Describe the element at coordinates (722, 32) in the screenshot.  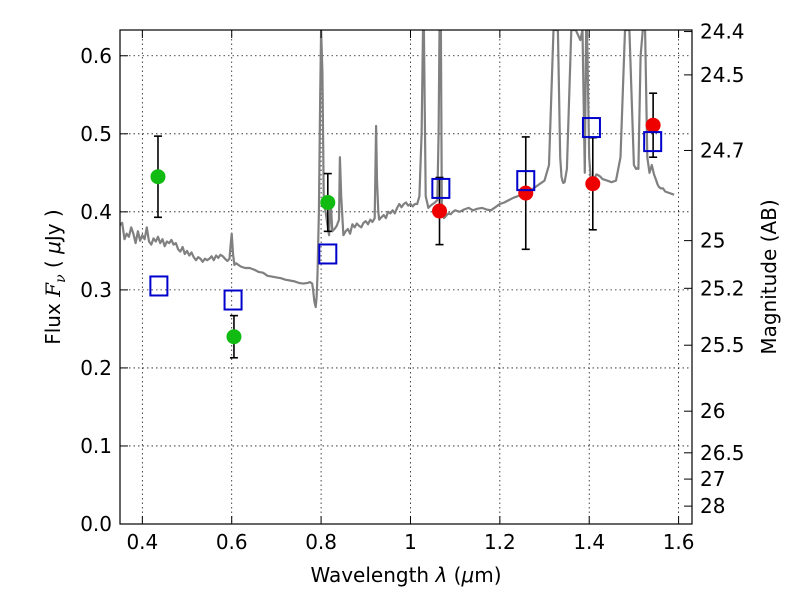
I see `y2-tick-label: 24.4` at that location.